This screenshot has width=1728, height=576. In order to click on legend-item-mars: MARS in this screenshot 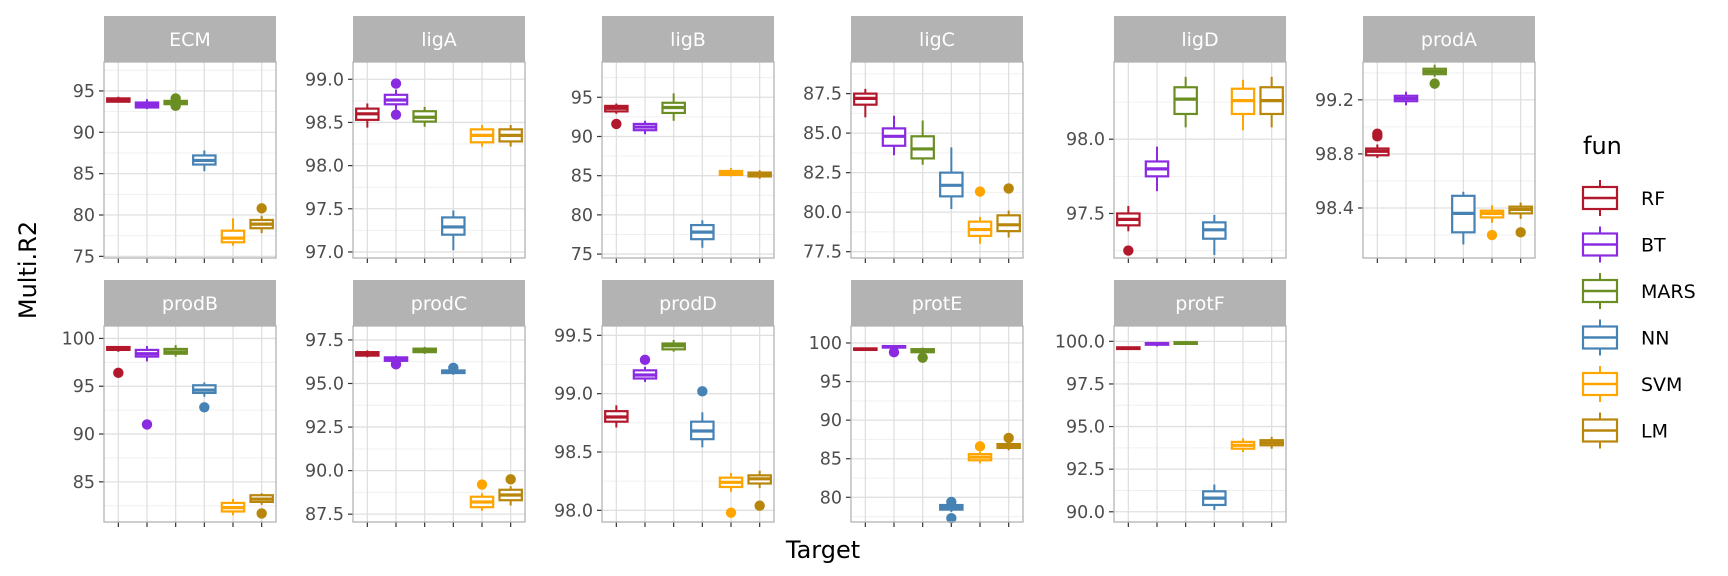, I will do `click(1638, 291)`.